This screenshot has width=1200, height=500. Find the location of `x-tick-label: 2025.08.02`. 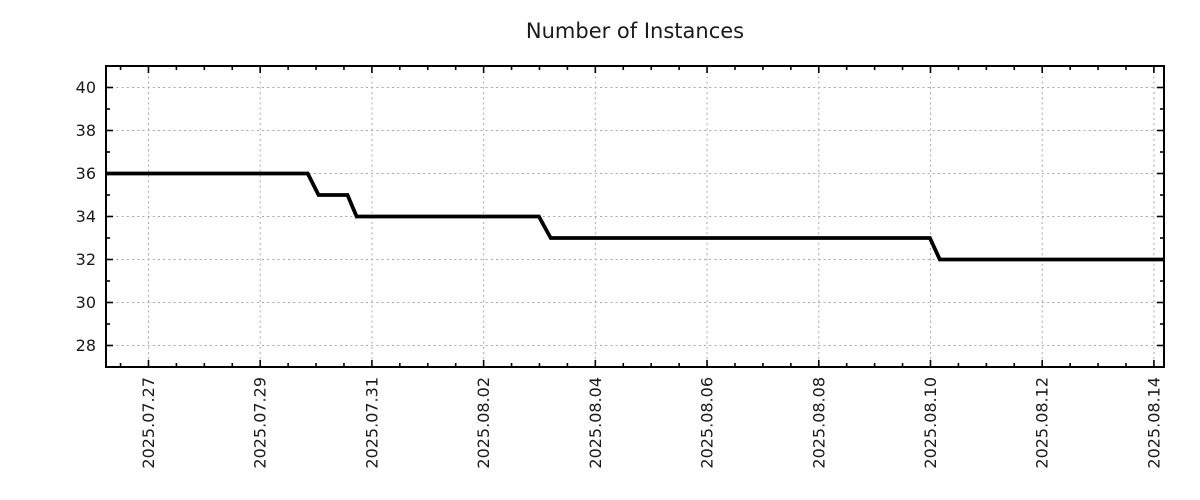

x-tick-label: 2025.08.02 is located at coordinates (483, 423).